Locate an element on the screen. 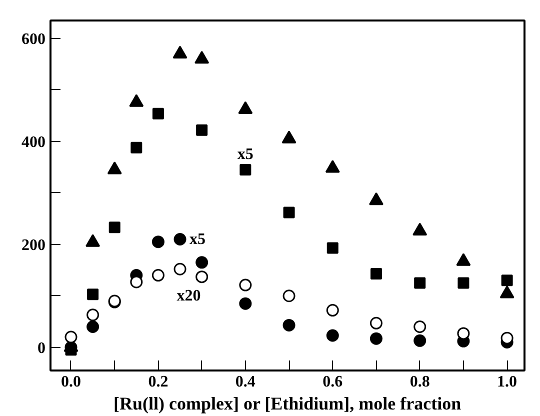 The image size is (540, 416). y-tick-label: 200 is located at coordinates (34, 245).